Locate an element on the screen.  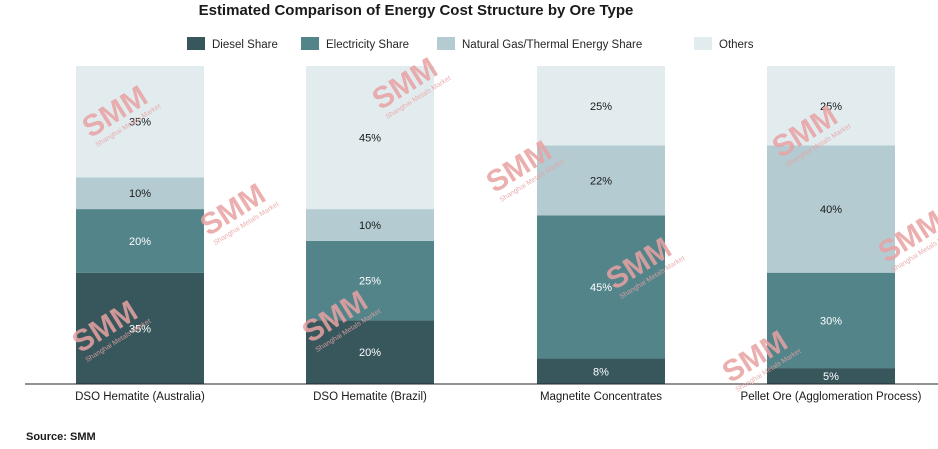
data-label: 30% is located at coordinates (831, 321).